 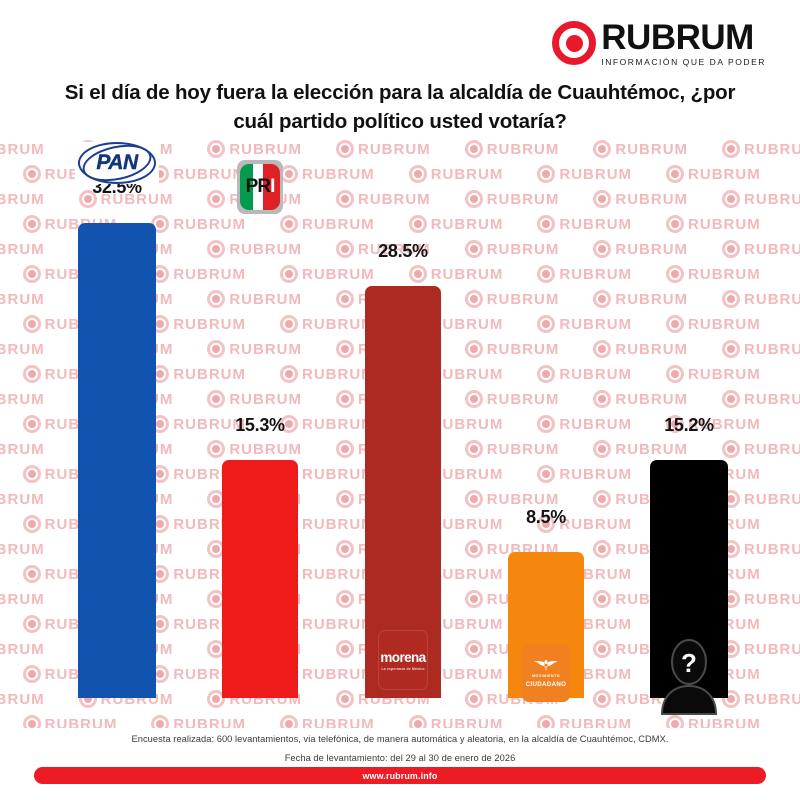 What do you see at coordinates (689, 459) in the screenshot?
I see `bar-group-undecided: 15.2% ? AÚN NO DECIDE` at bounding box center [689, 459].